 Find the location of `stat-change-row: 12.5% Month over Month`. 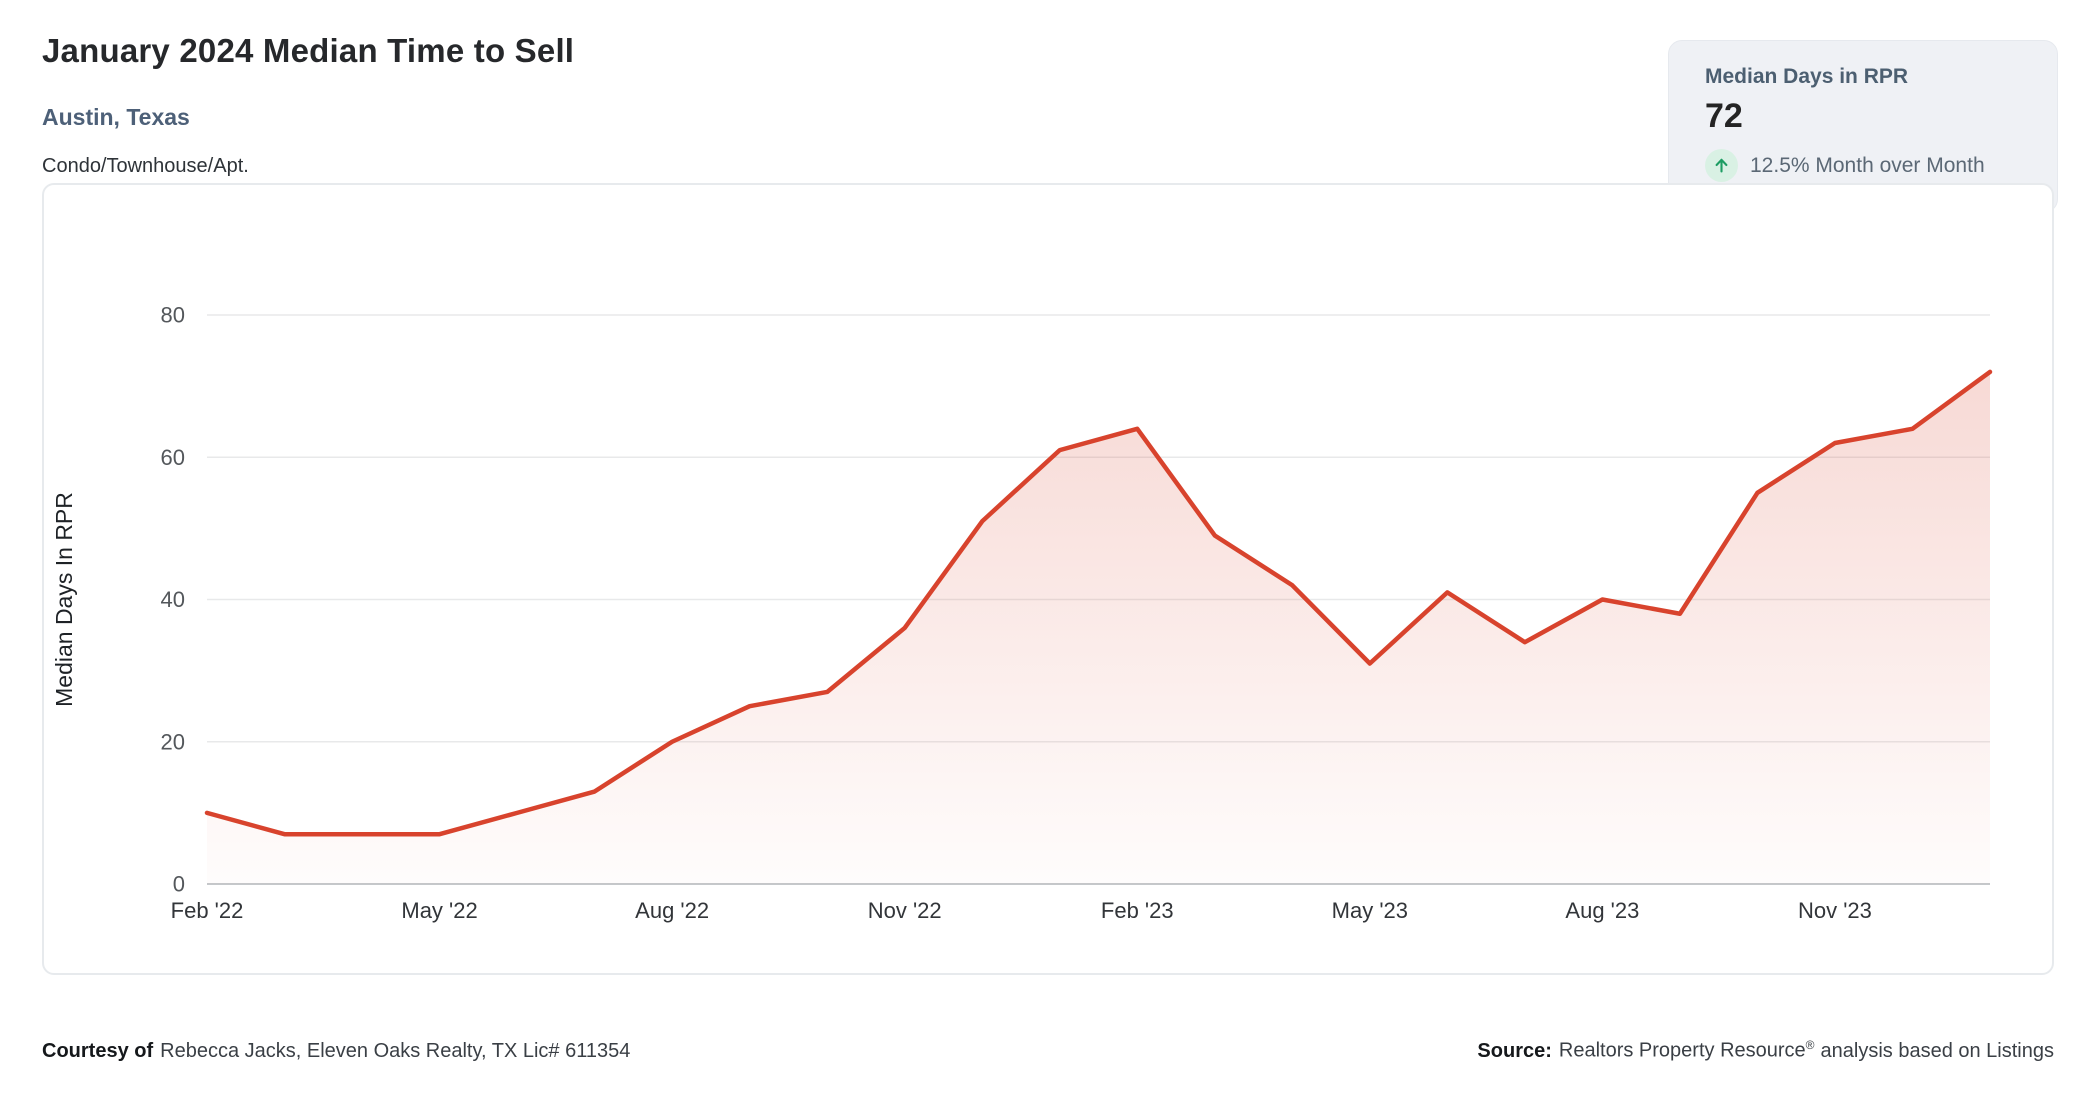

stat-change-row: 12.5% Month over Month is located at coordinates (1868, 165).